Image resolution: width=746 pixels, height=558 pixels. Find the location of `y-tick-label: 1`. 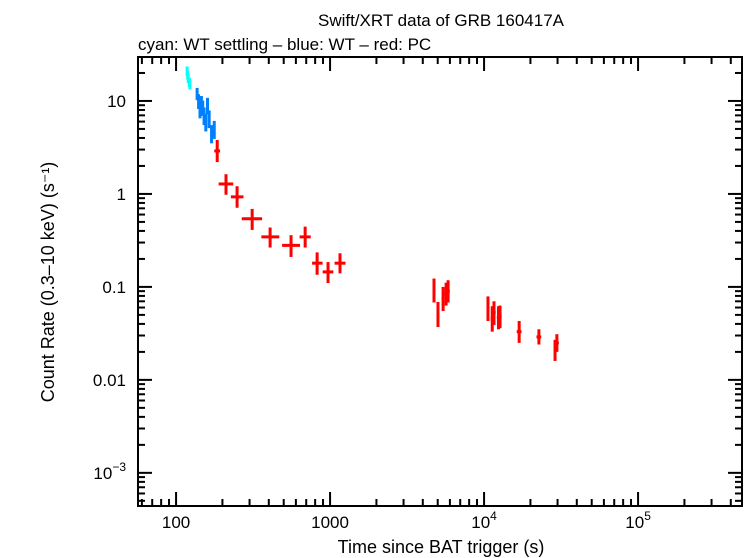

y-tick-label: 1 is located at coordinates (121, 194).